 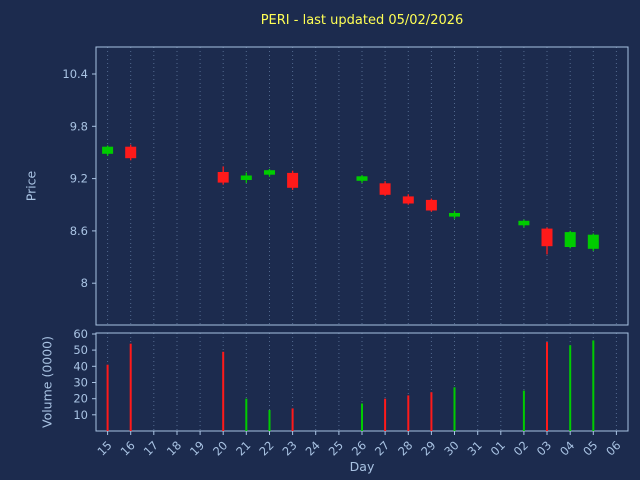 I want to click on x-tick-label: 26, so click(x=359, y=448).